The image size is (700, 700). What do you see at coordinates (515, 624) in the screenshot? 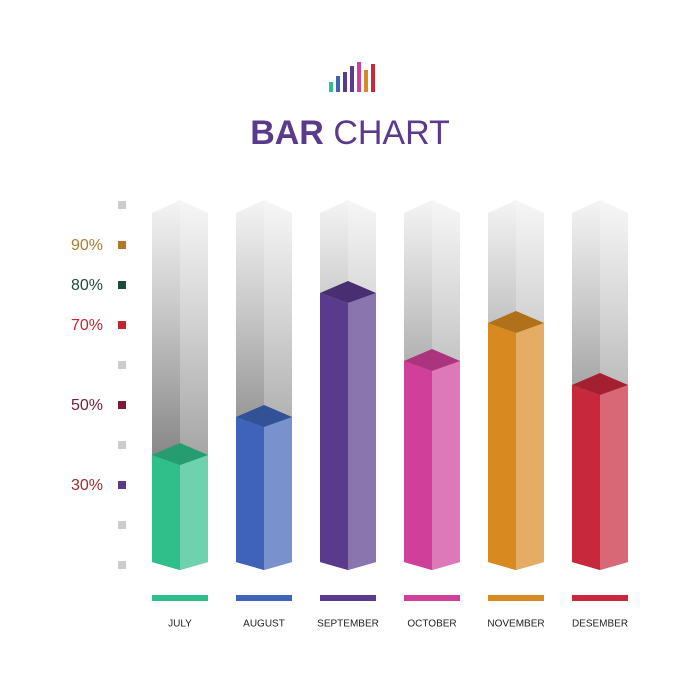
I see `x-tick-label: NOVEMBER` at bounding box center [515, 624].